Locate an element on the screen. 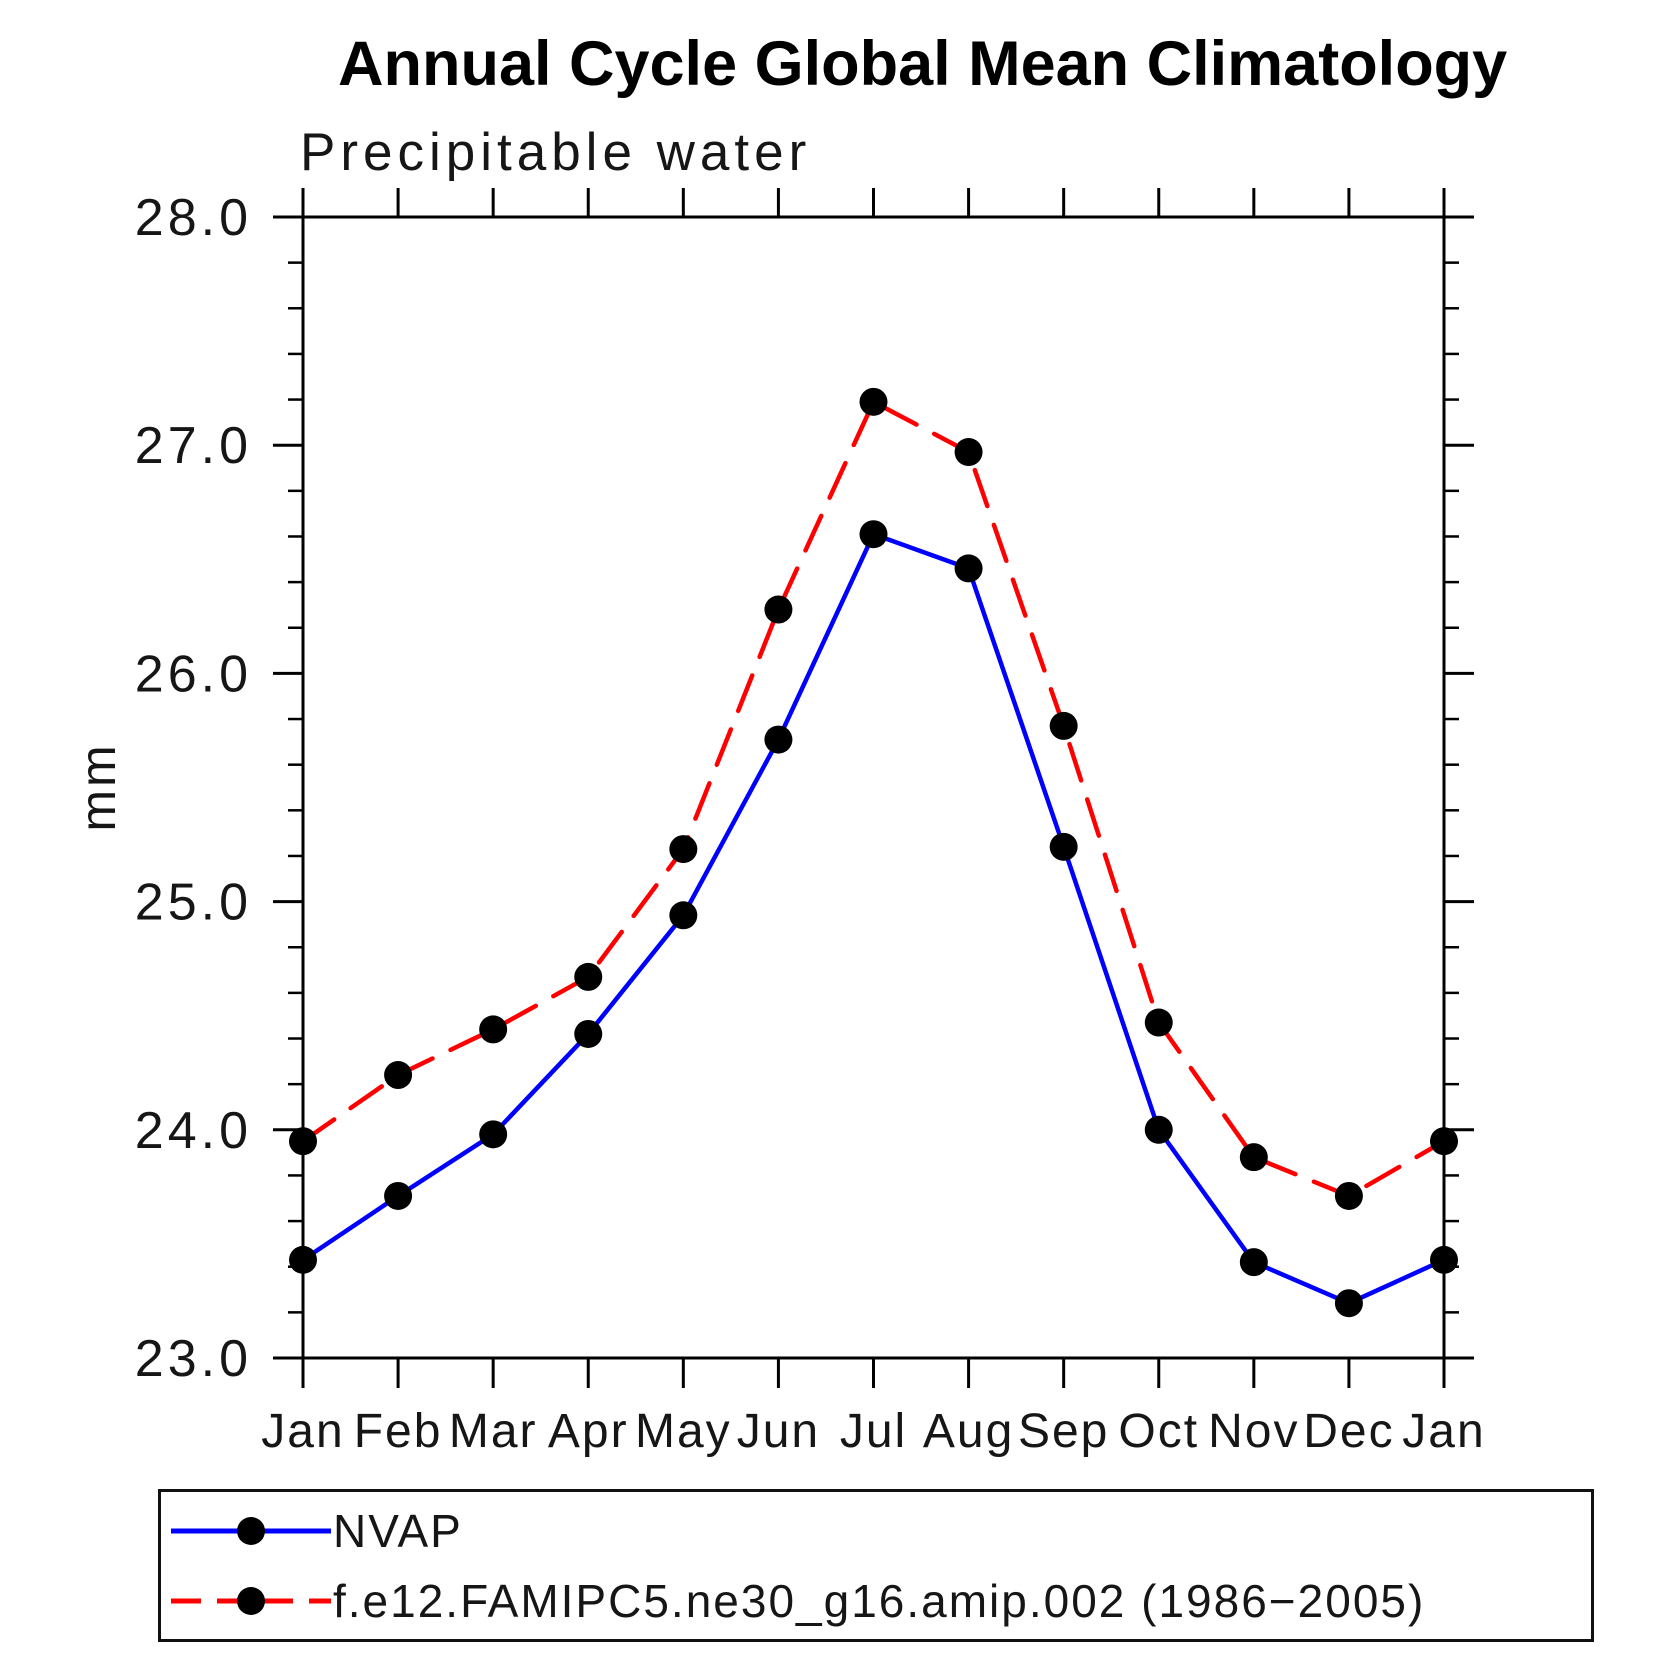  x-tick-label: Mar is located at coordinates (493, 1431).